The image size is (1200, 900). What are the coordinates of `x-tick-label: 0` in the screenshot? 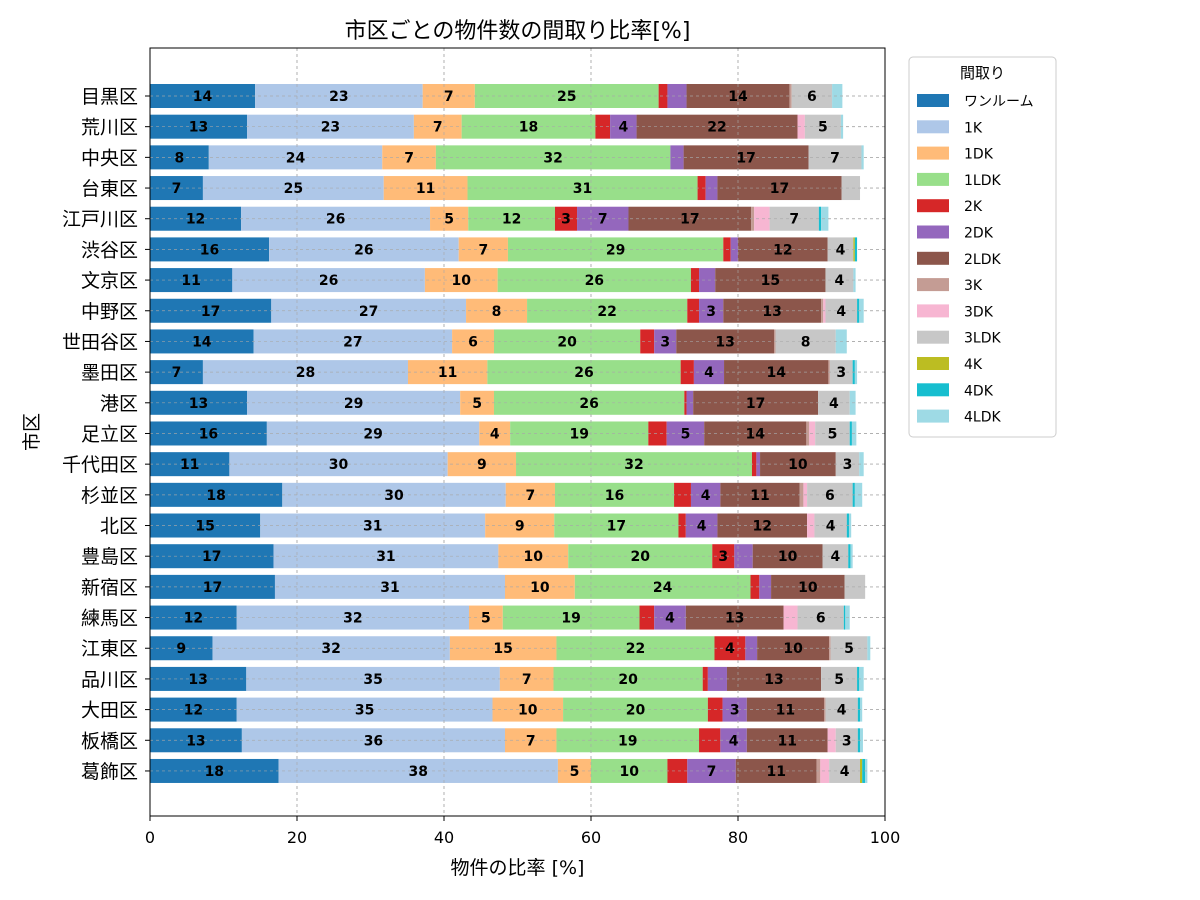 It's located at (150, 837).